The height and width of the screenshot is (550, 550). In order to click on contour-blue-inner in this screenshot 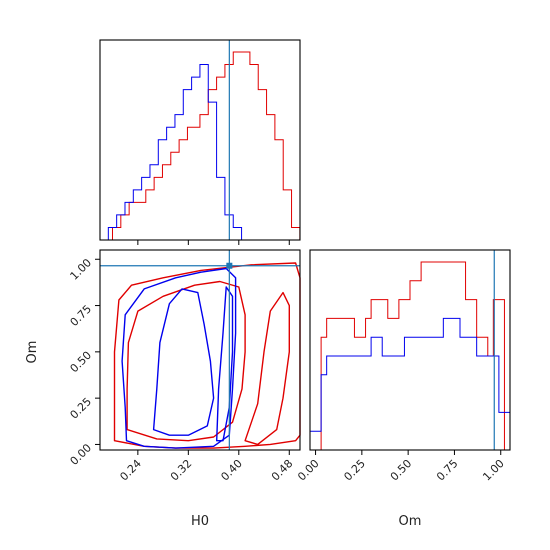, I will do `click(183, 362)`.